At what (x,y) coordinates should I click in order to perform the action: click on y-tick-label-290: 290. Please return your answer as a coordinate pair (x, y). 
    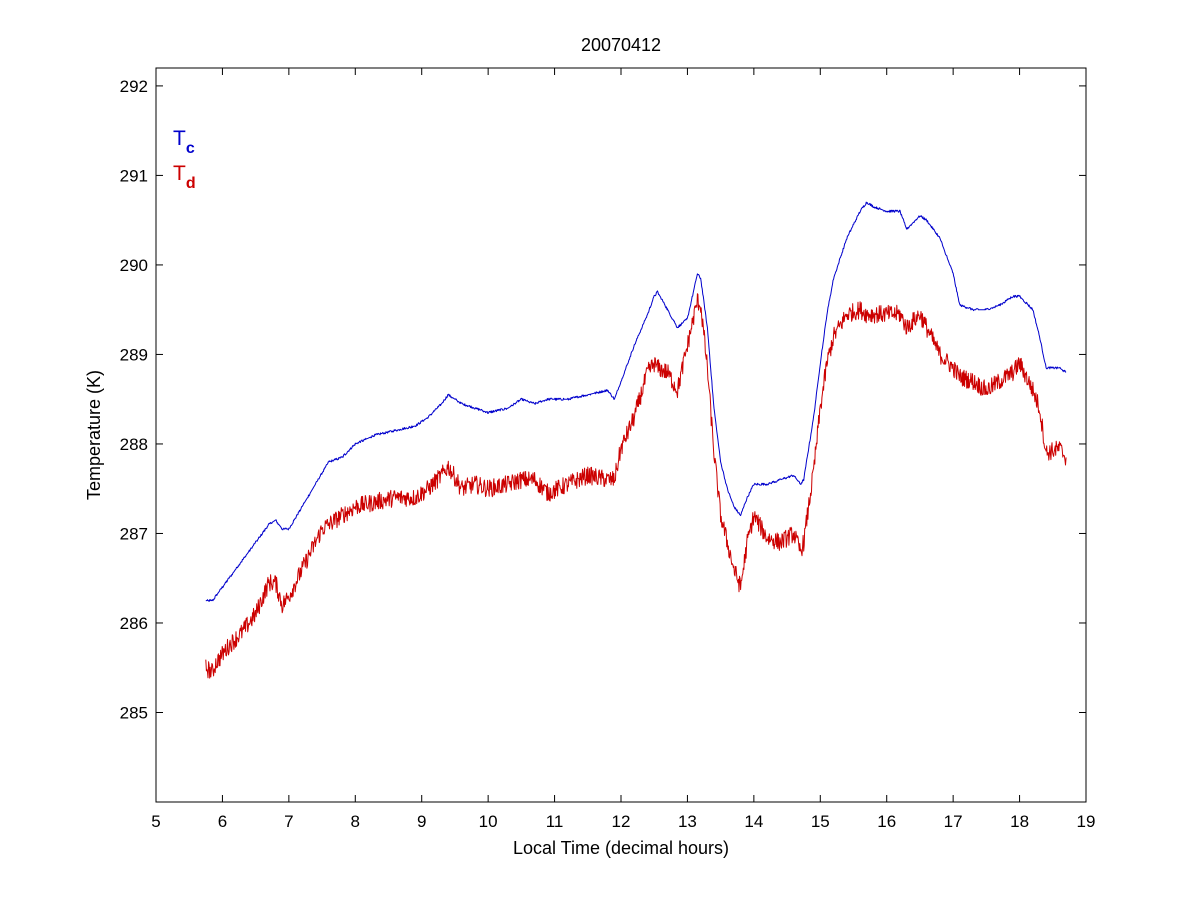
    Looking at the image, I should click on (134, 265).